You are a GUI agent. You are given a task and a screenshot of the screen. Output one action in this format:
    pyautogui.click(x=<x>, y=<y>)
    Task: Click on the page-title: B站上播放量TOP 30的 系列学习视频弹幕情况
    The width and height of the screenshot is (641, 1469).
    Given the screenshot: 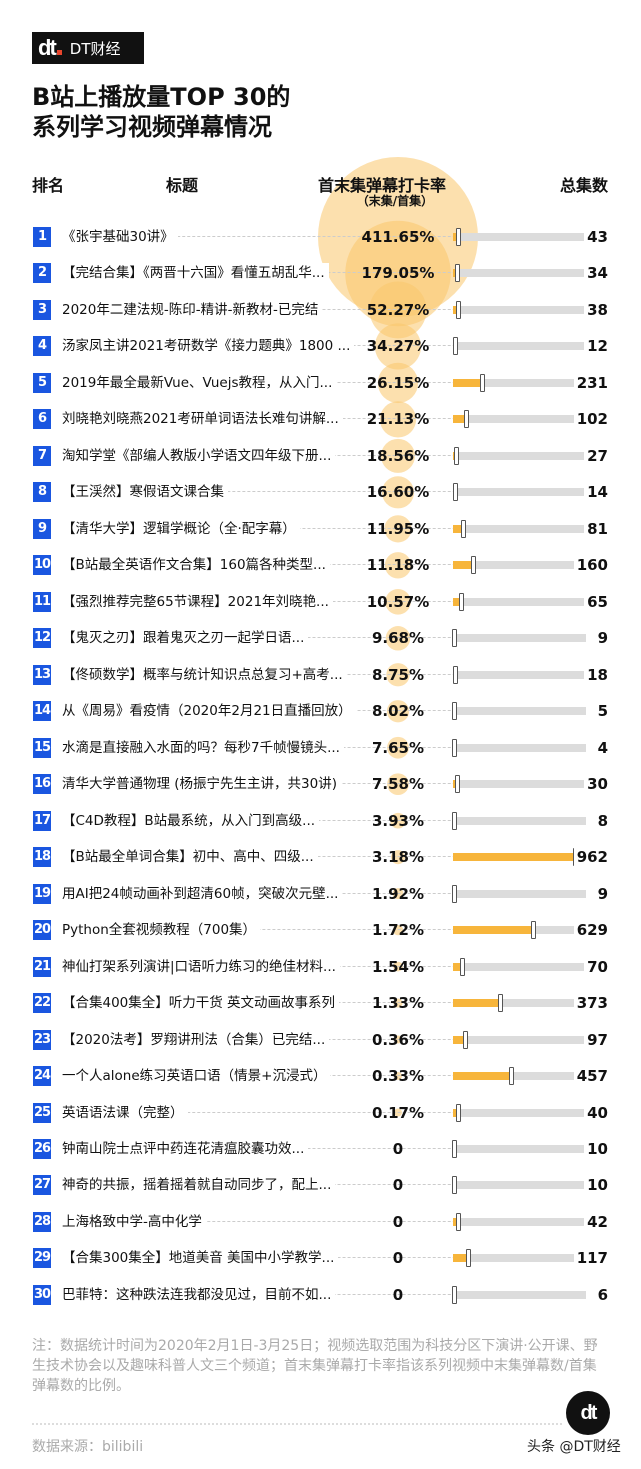 What is the action you would take?
    pyautogui.click(x=161, y=112)
    